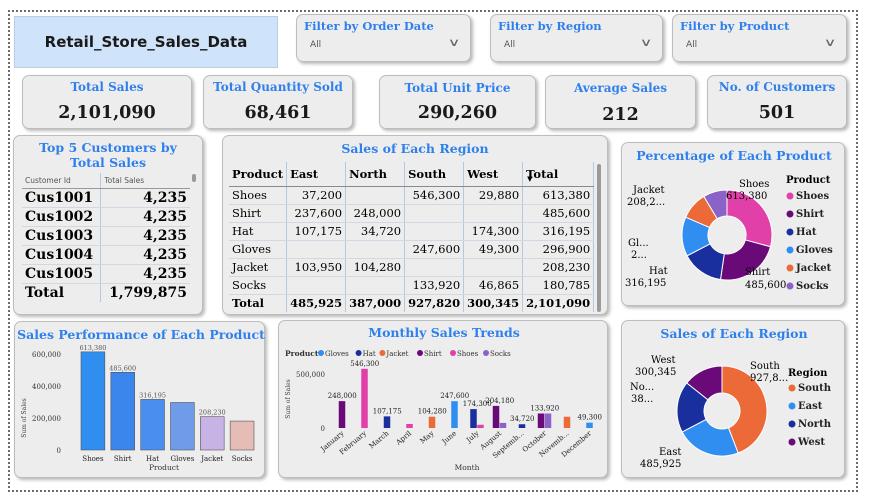  I want to click on bar-jacket, so click(212, 433).